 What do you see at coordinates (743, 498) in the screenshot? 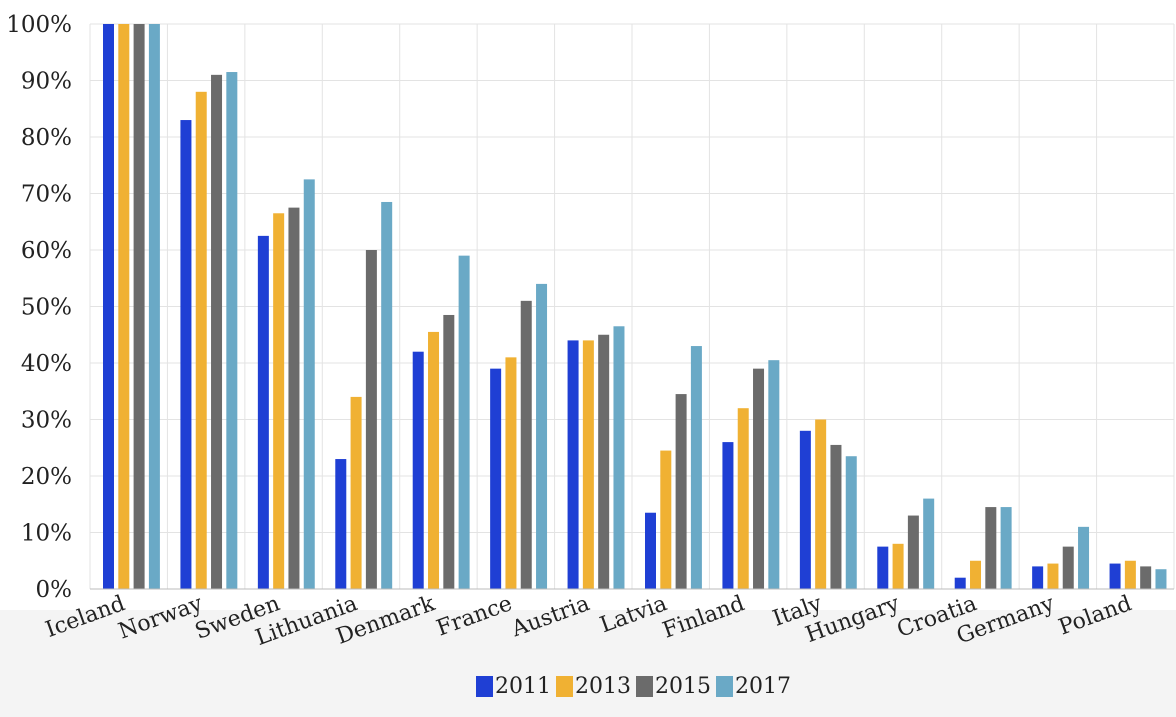
I see `bar-finland-2013` at bounding box center [743, 498].